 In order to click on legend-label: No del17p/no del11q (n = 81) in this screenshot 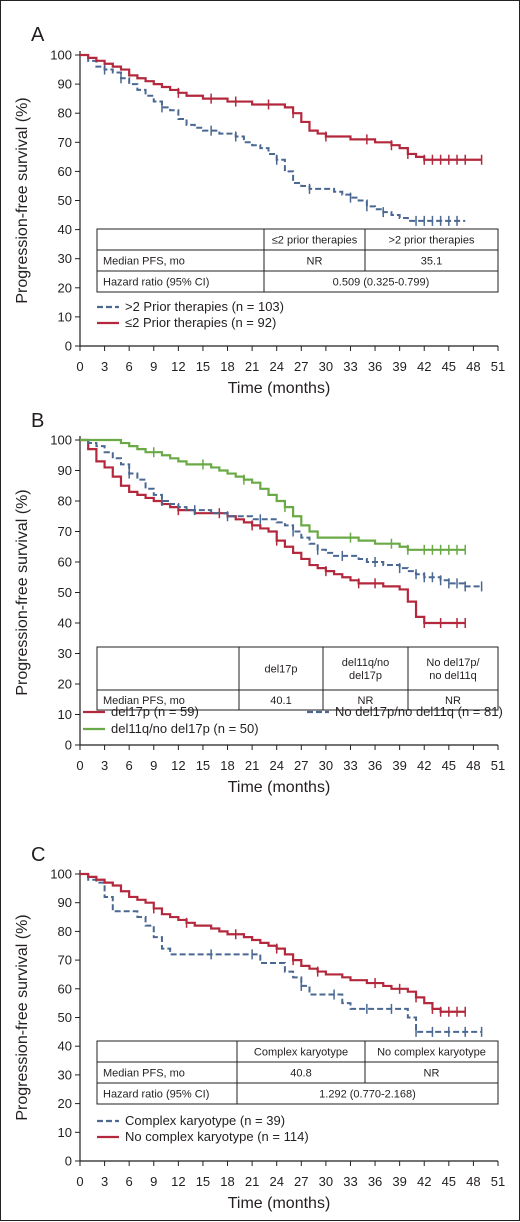, I will do `click(419, 711)`.